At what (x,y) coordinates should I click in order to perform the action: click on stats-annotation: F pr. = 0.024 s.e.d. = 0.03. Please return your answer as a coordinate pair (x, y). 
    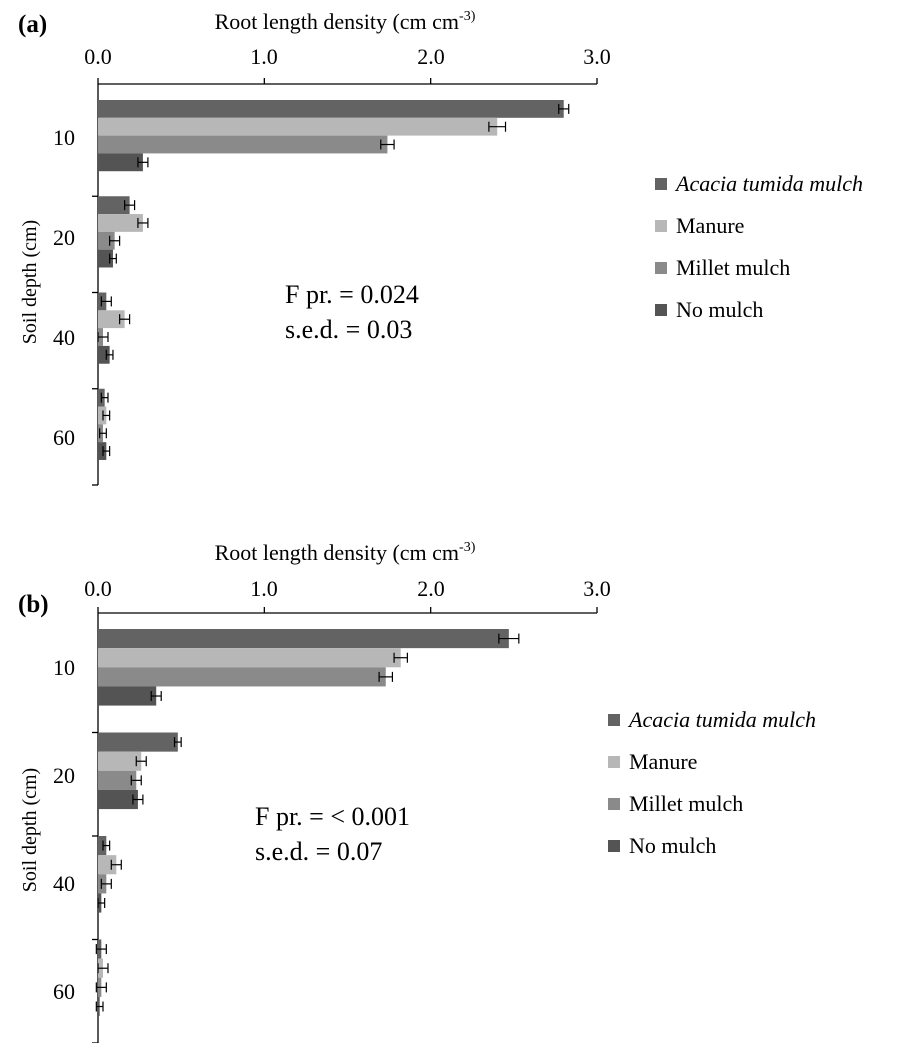
    Looking at the image, I should click on (352, 312).